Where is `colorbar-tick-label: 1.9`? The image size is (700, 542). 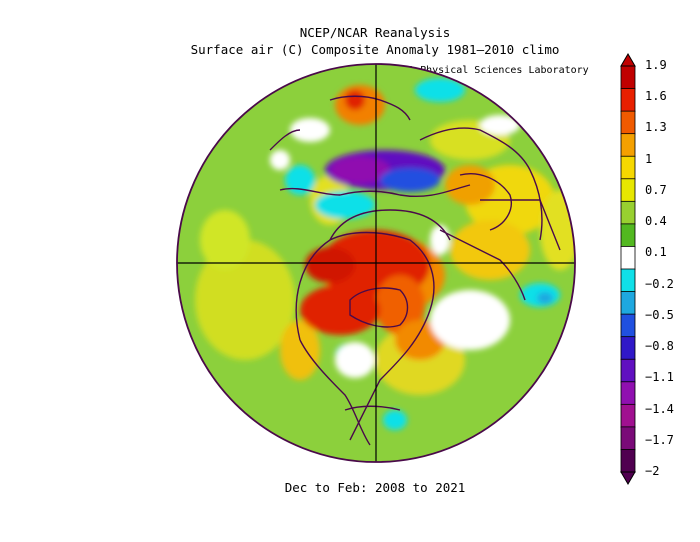
colorbar-tick-label: 1.9 is located at coordinates (656, 65).